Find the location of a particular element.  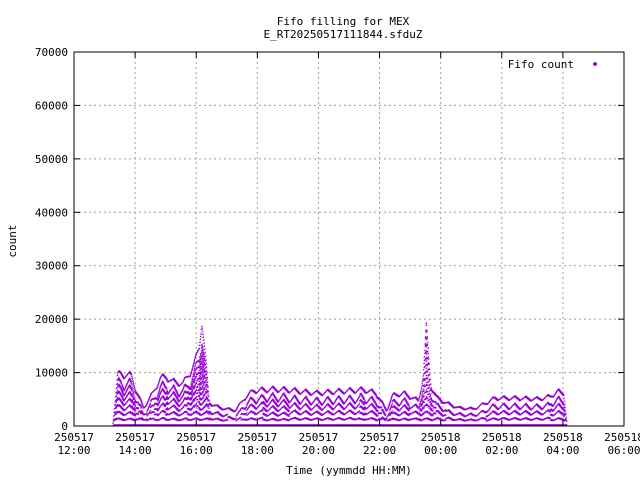

x-tick-label-time: 18:00 is located at coordinates (257, 450).